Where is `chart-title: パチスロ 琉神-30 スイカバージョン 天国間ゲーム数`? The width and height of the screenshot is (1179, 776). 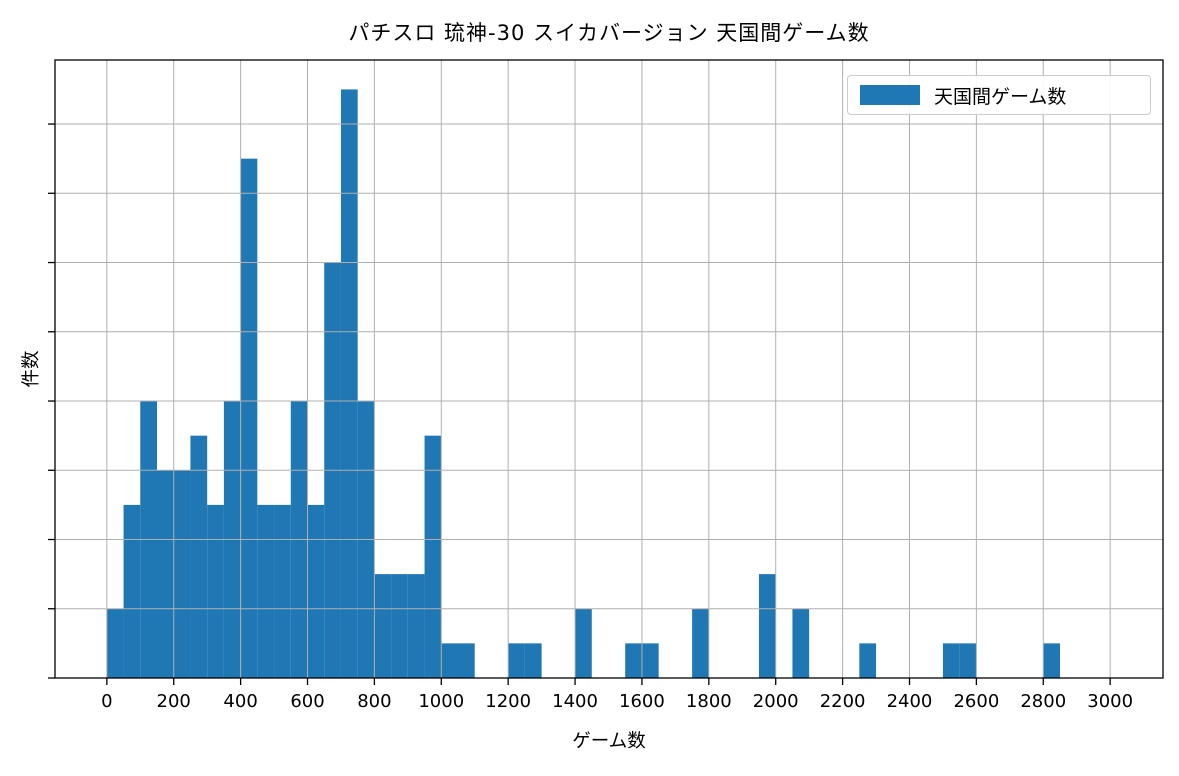 chart-title: パチスロ 琉神-30 スイカバージョン 天国間ゲーム数 is located at coordinates (609, 33).